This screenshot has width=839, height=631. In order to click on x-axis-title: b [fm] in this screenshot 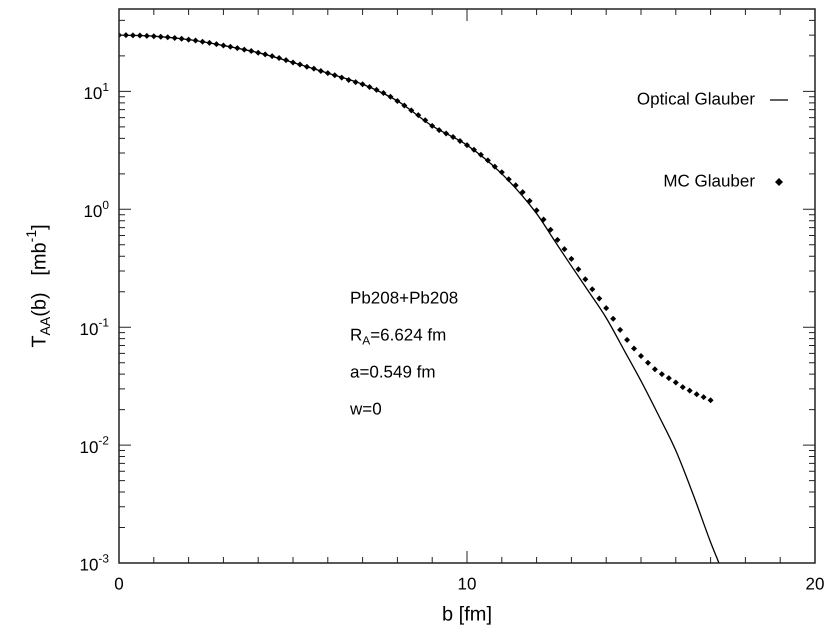, I will do `click(467, 615)`.